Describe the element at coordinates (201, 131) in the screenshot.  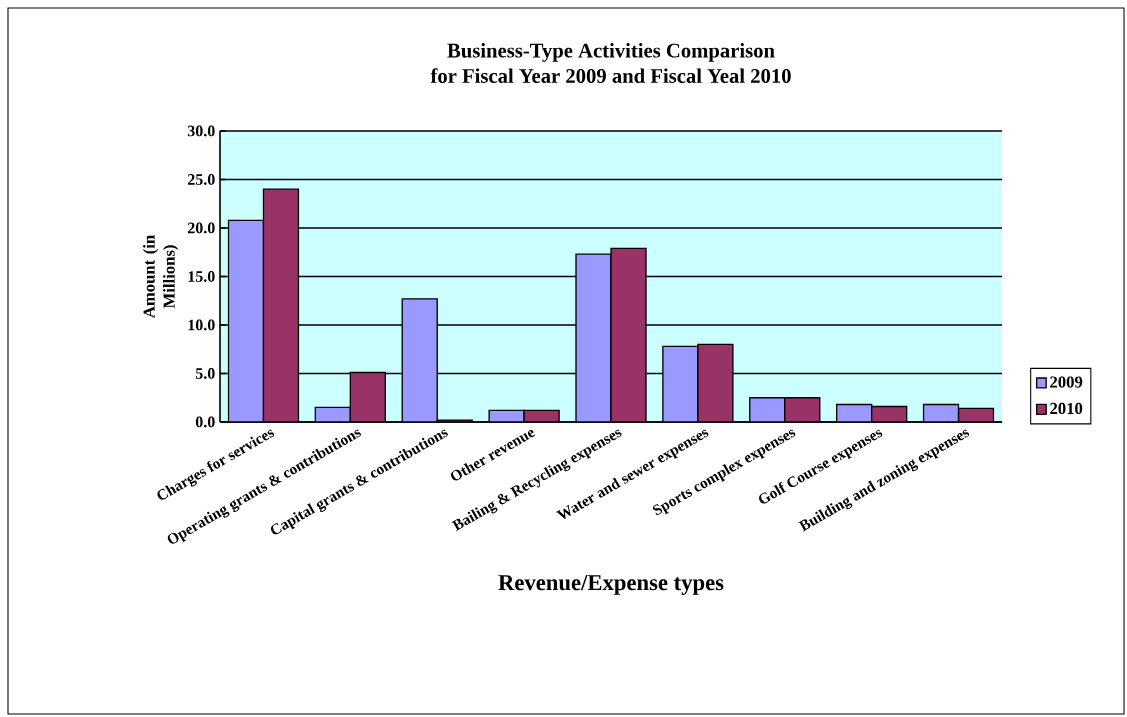
I see `y-tick-label: 30.0` at that location.